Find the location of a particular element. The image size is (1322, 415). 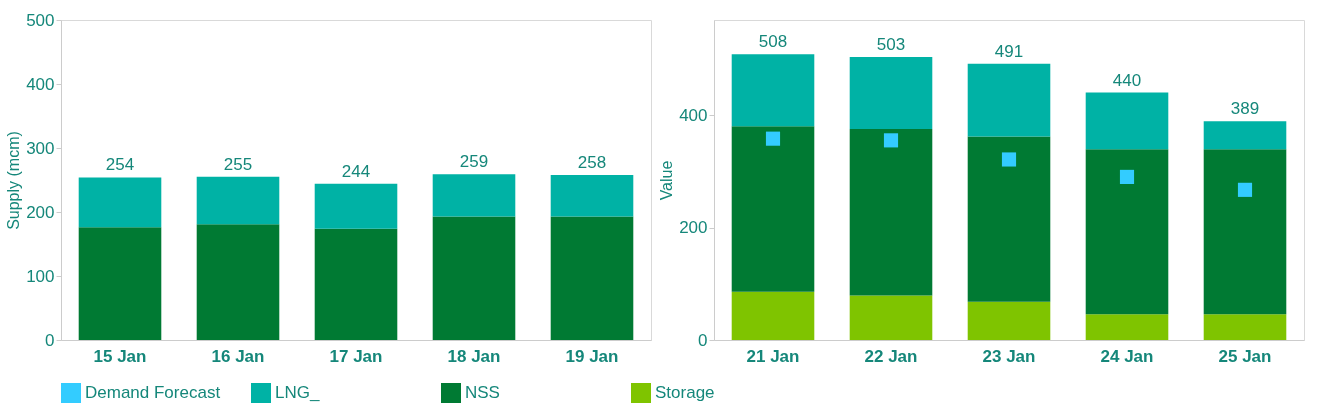

x-tick-label: 15 Jan is located at coordinates (120, 356).